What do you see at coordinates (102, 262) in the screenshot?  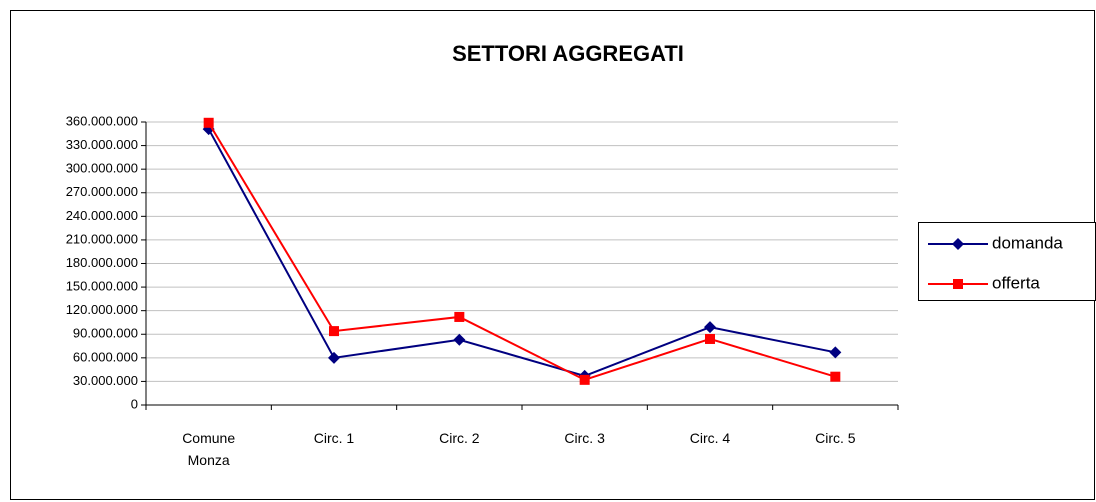 I see `y-tick-label: 180.000.000` at bounding box center [102, 262].